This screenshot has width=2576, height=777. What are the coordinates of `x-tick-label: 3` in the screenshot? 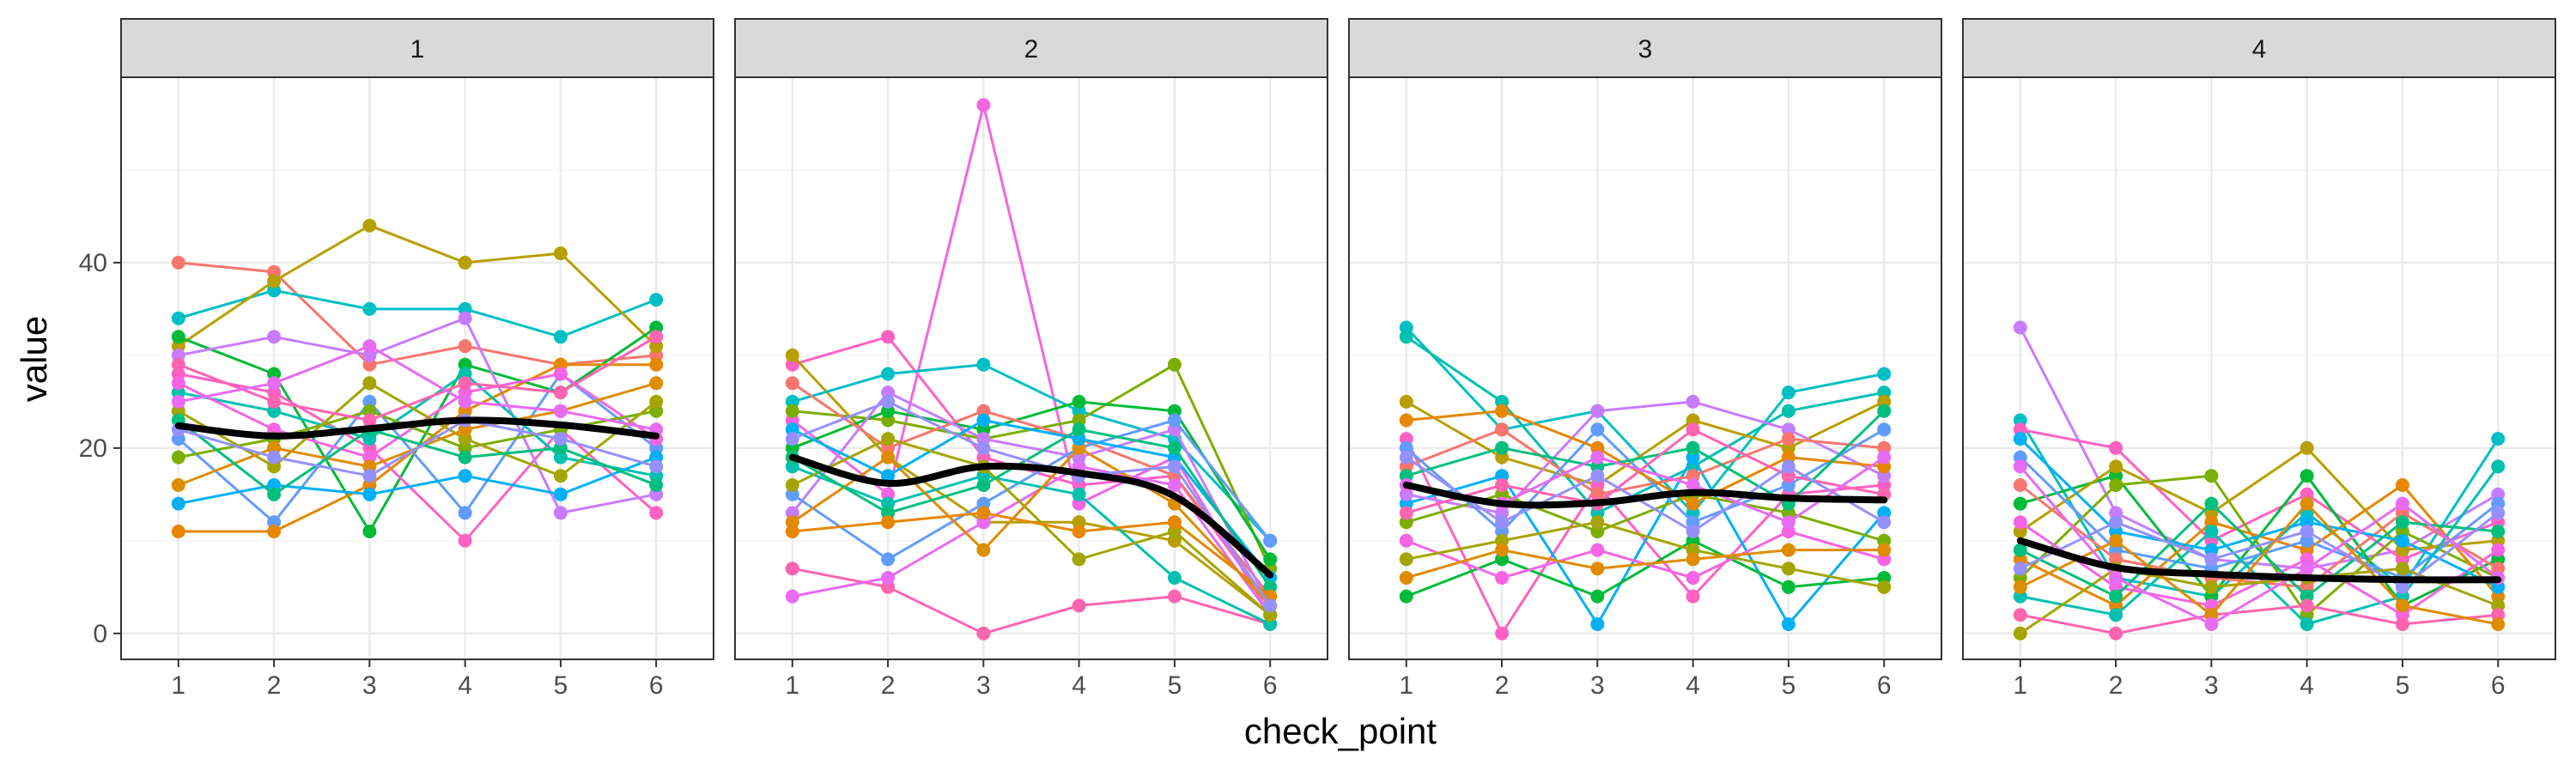 It's located at (369, 685).